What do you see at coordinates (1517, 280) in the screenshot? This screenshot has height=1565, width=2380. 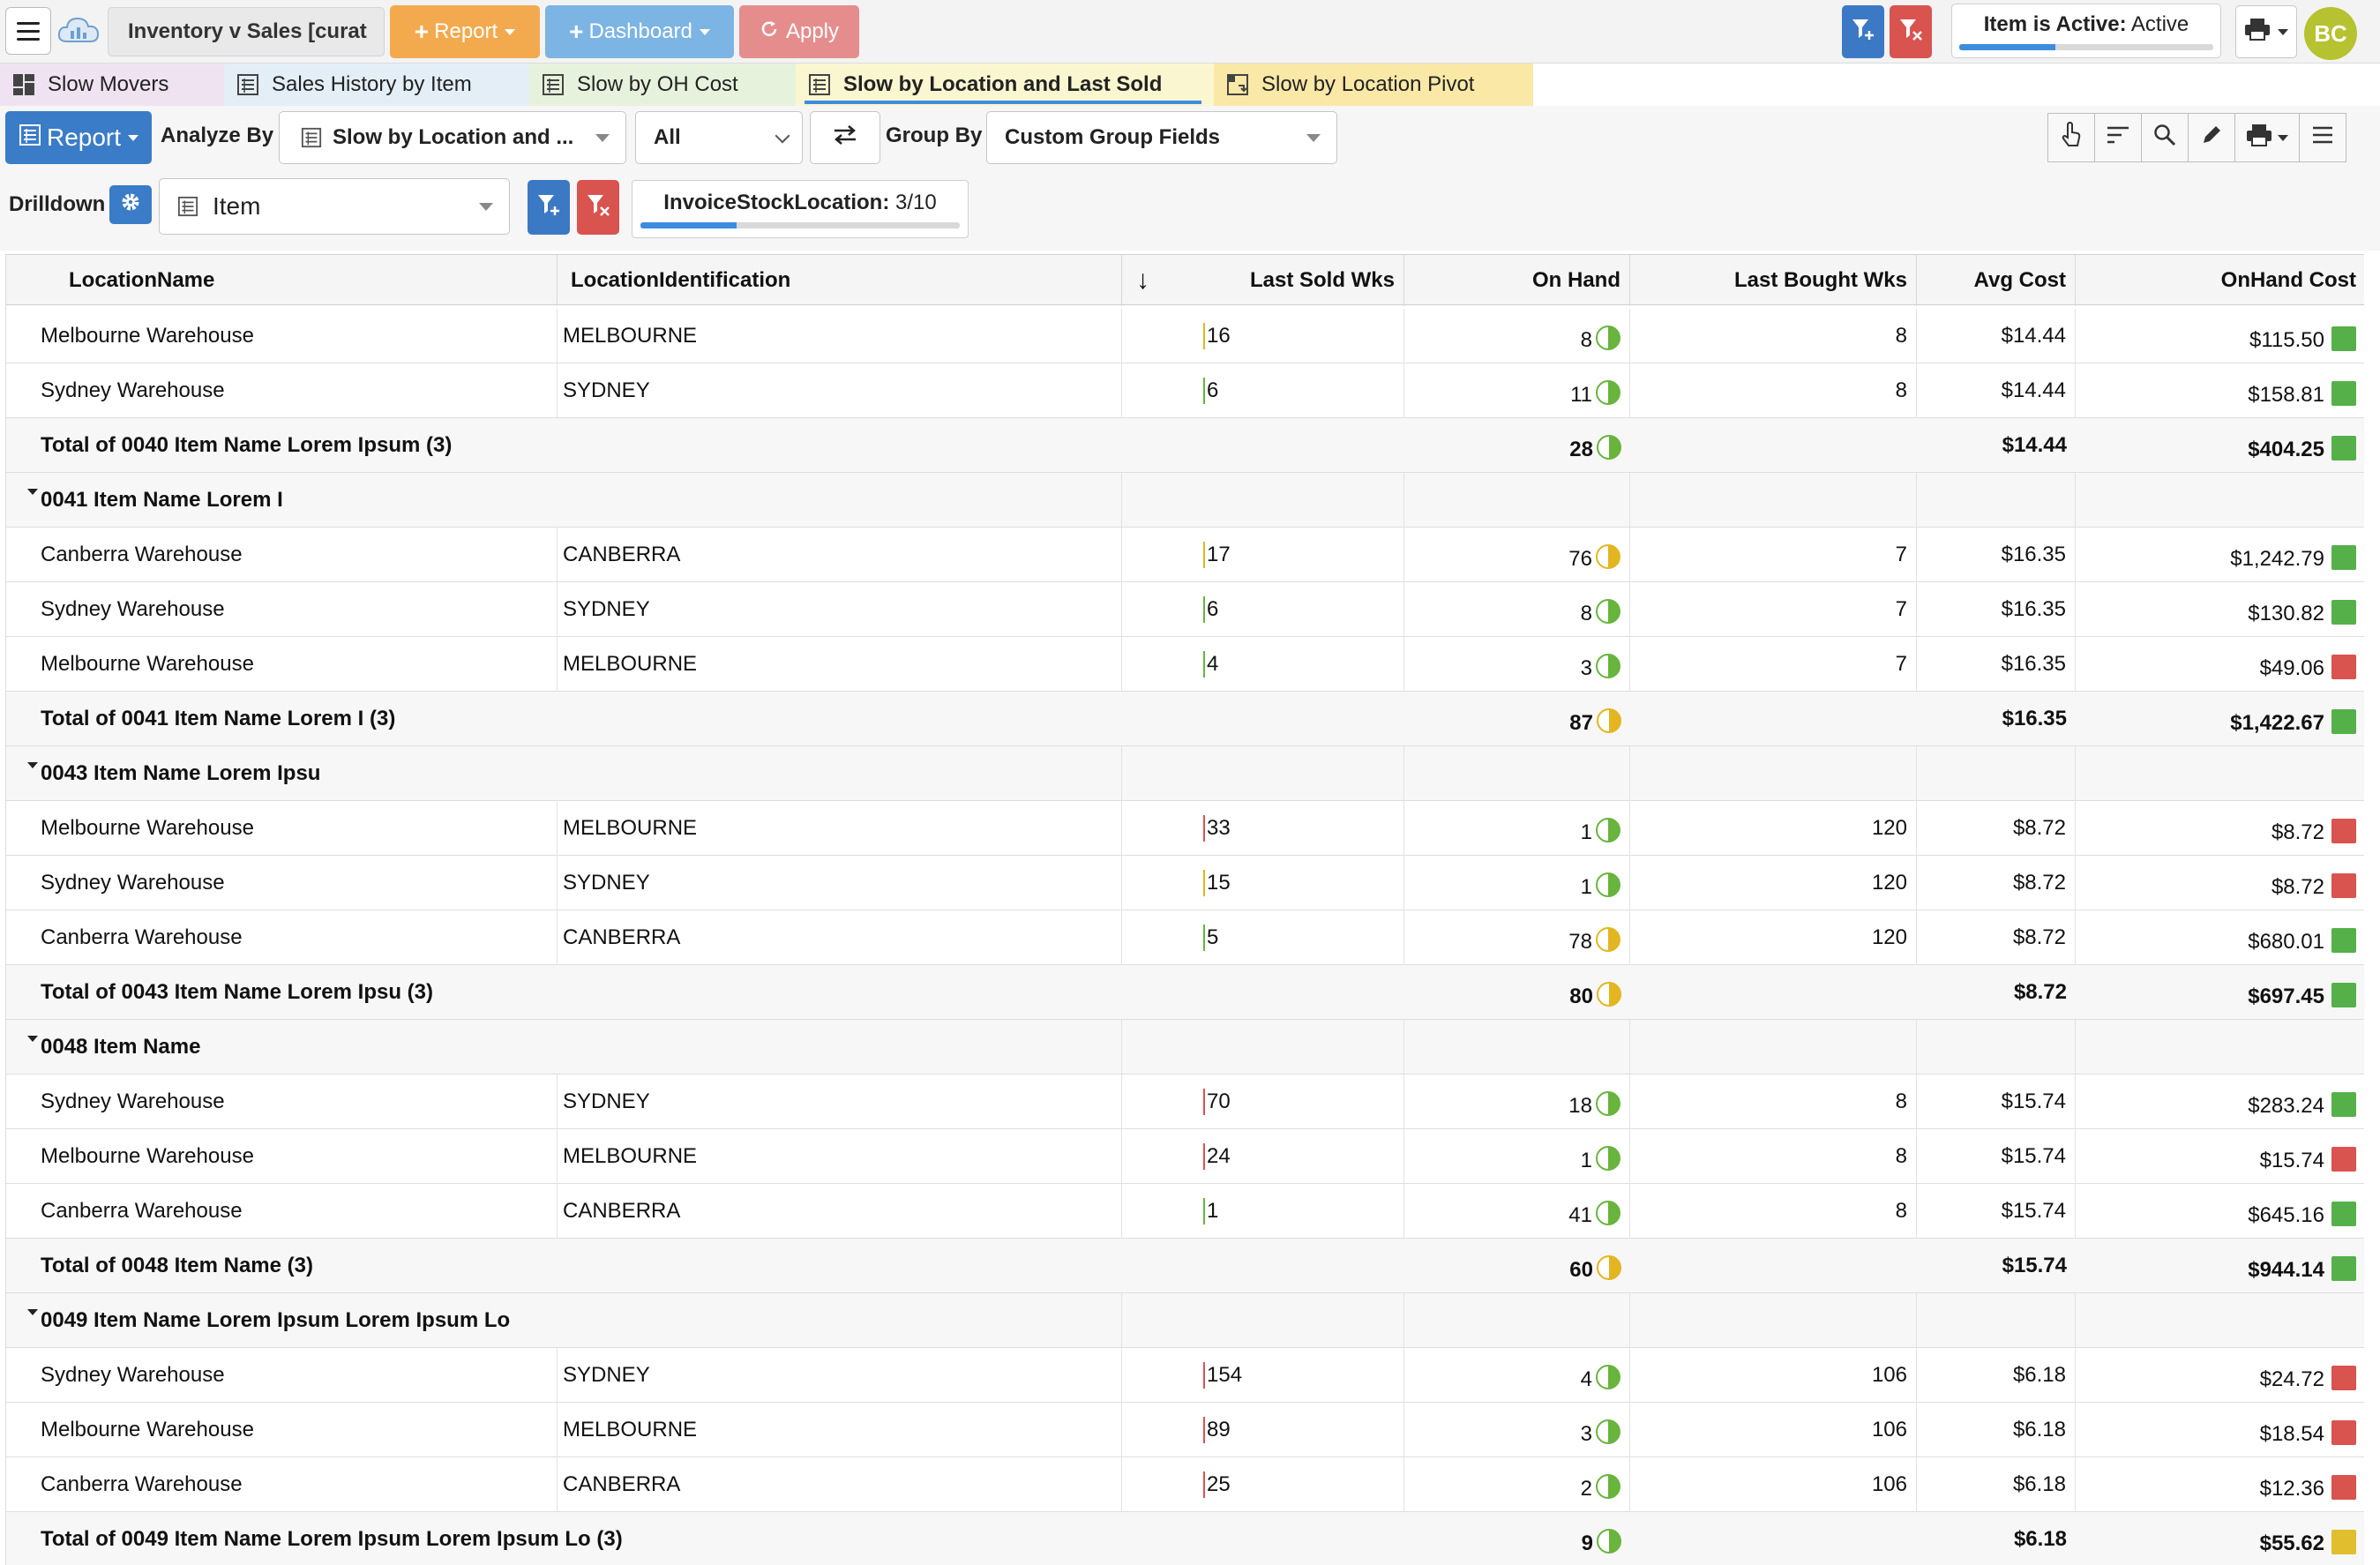 I see `column-header-on-hand: On Hand` at bounding box center [1517, 280].